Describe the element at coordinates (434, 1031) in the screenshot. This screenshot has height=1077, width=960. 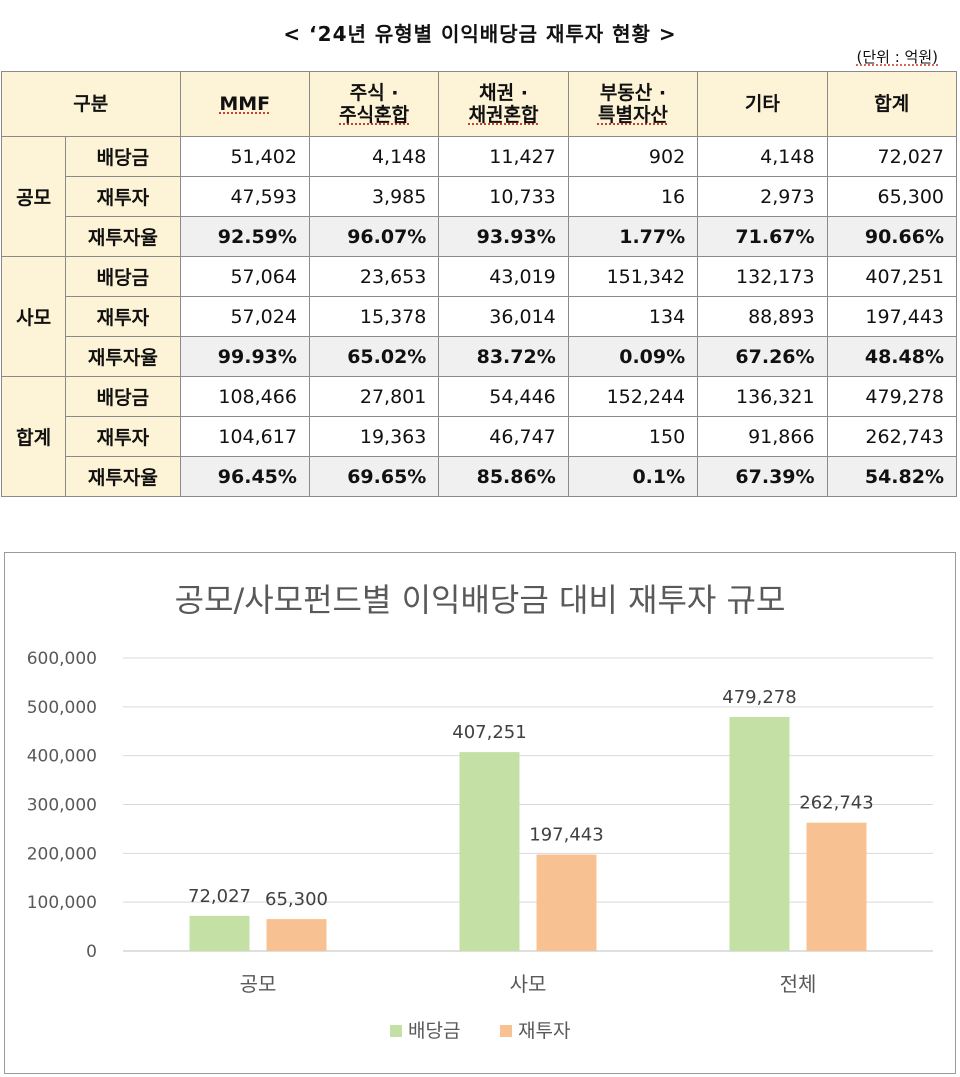
I see `legend-label: 배당금` at that location.